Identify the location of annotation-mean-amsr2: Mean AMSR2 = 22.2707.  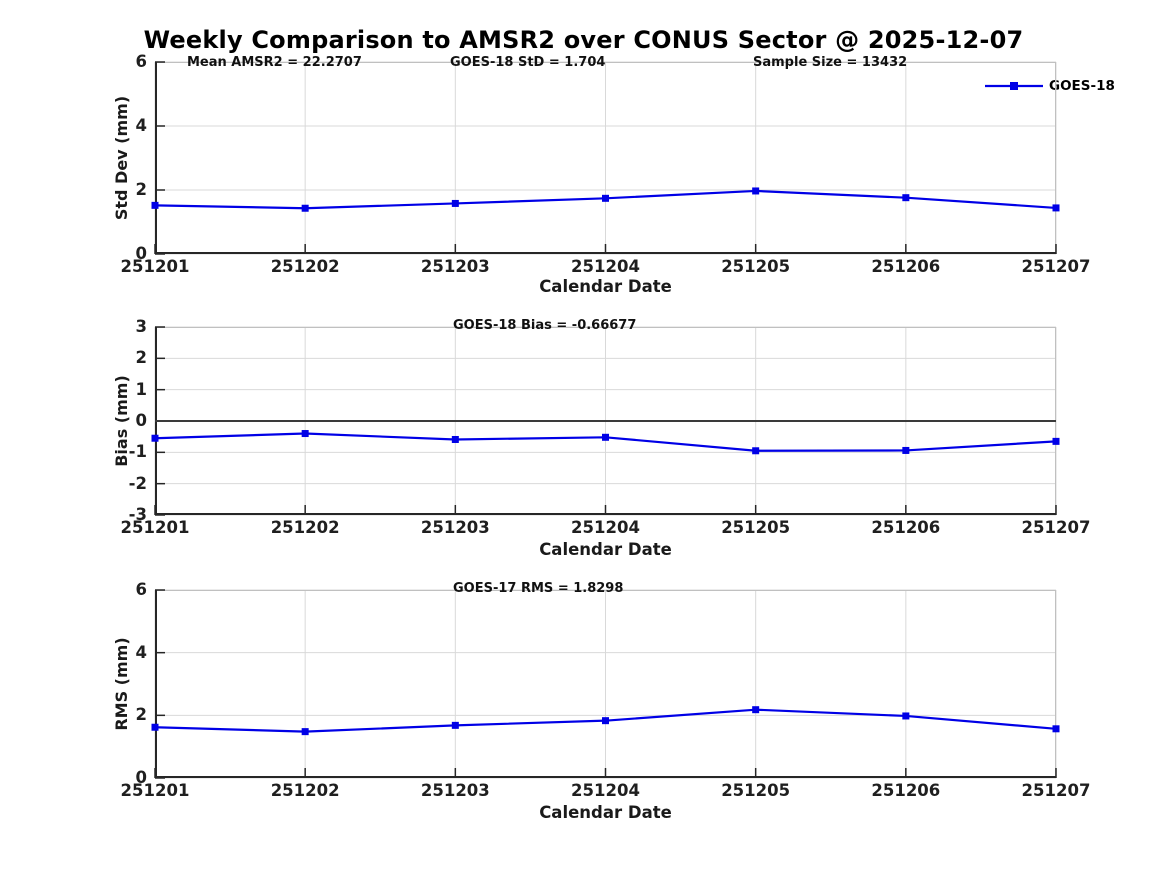
(274, 62).